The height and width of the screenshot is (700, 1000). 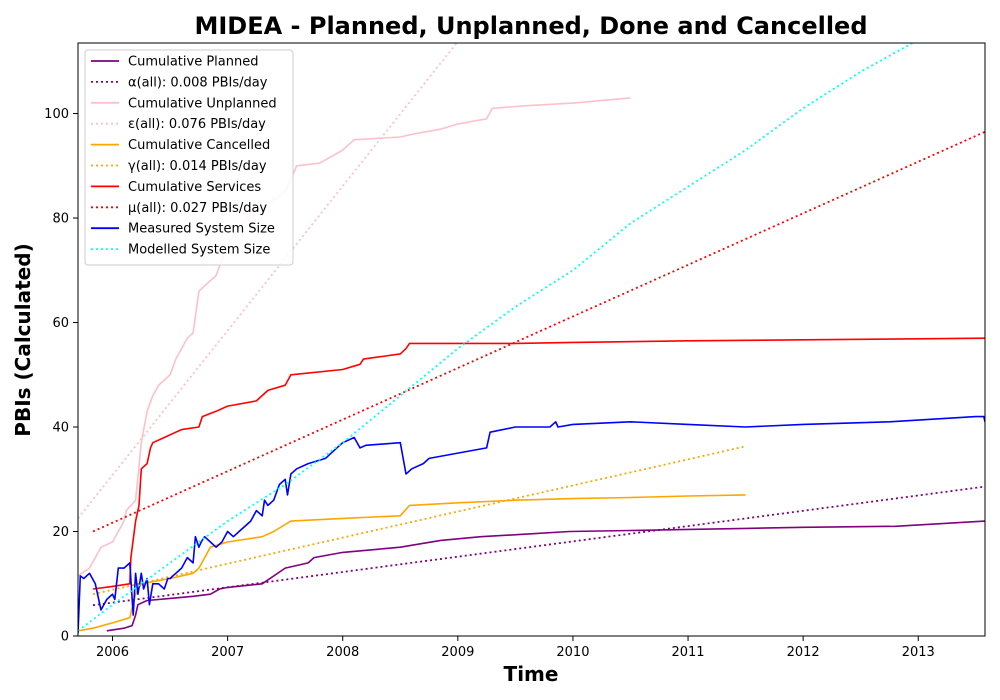 I want to click on y-tick-label: 0, so click(x=65, y=637).